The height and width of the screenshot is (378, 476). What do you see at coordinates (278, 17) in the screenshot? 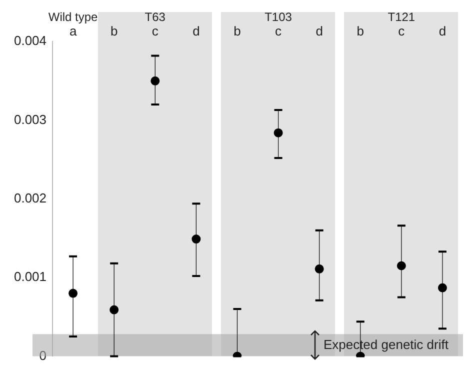
I see `text: T103` at bounding box center [278, 17].